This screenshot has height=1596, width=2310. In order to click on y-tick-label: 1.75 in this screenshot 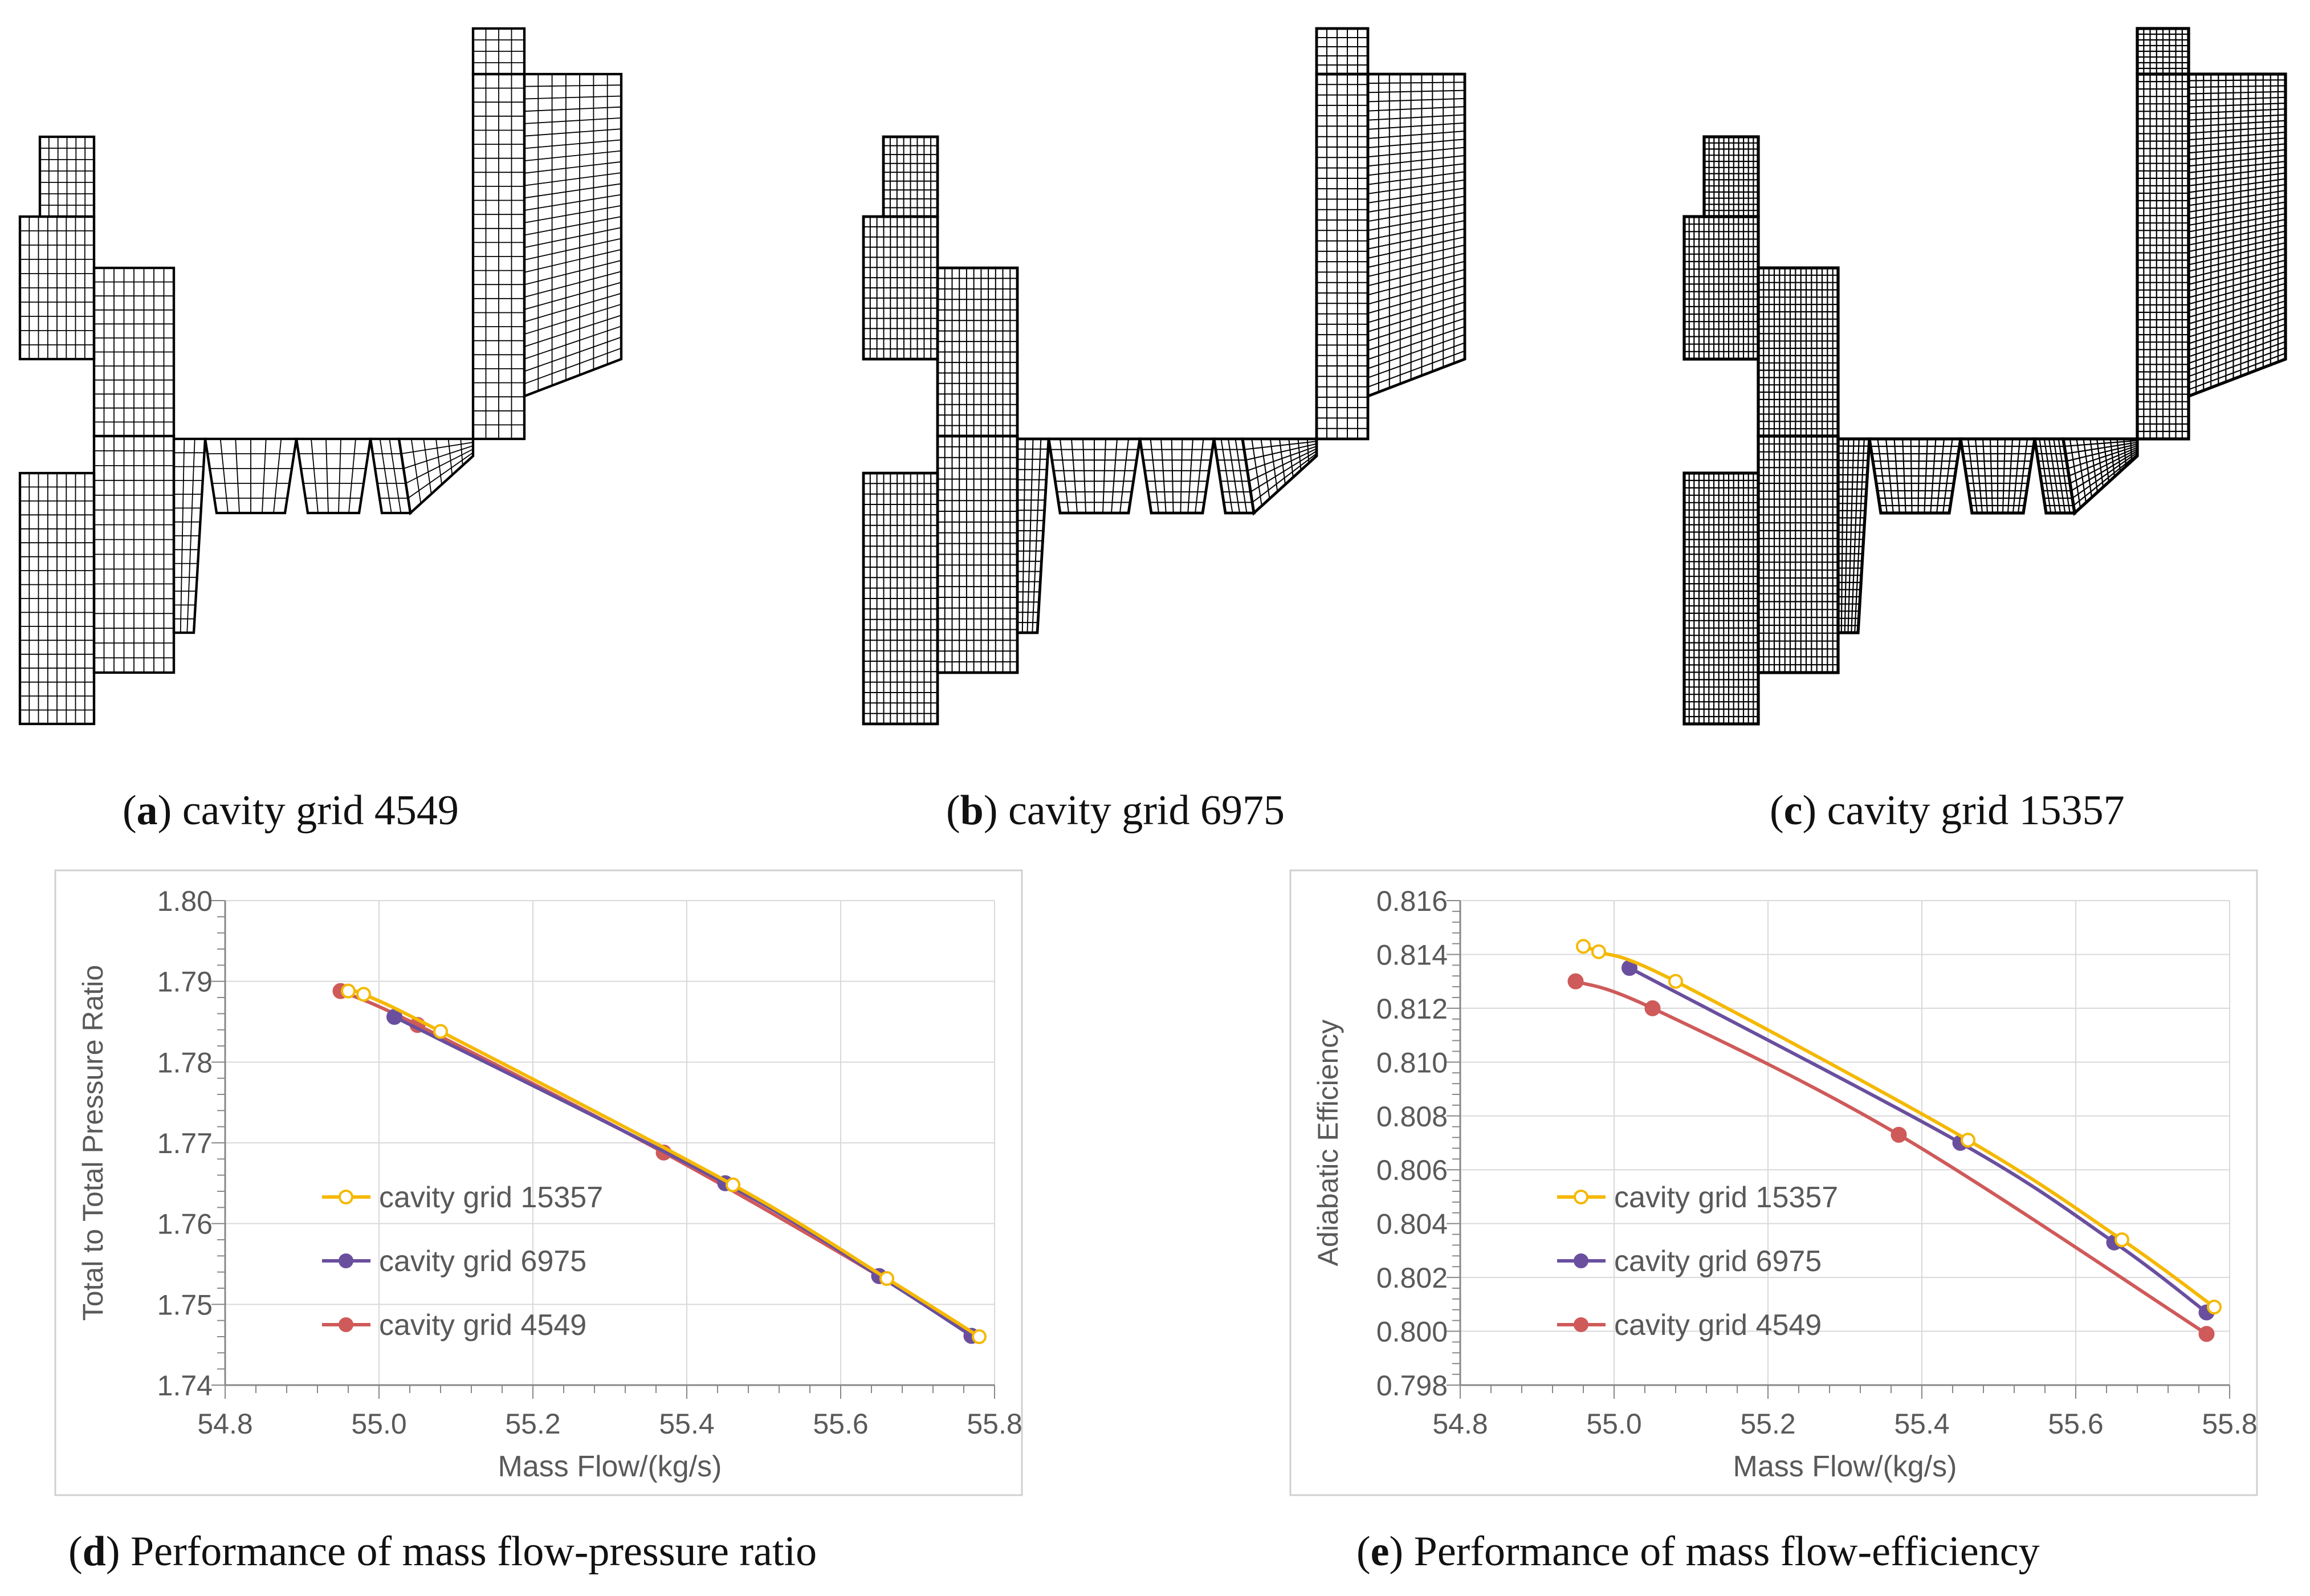, I will do `click(185, 1305)`.